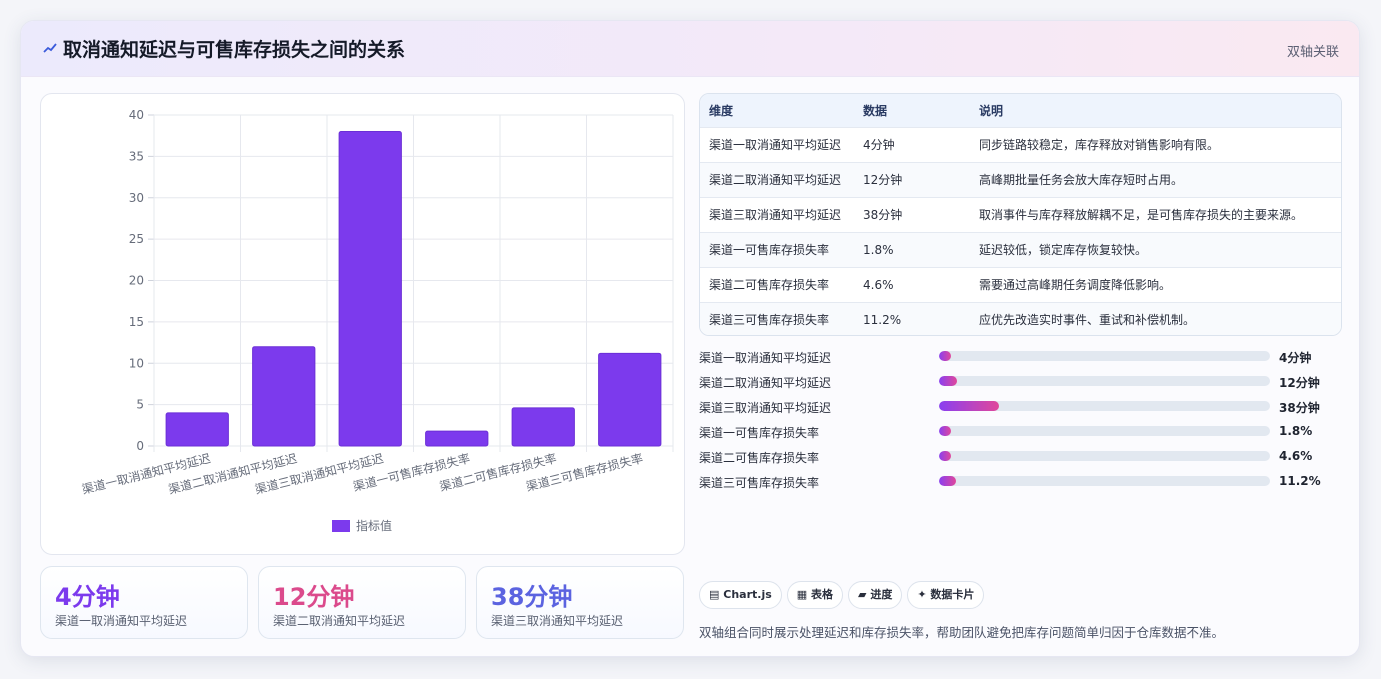  I want to click on table-cell: 渠道二取消通知平均延迟, so click(775, 180).